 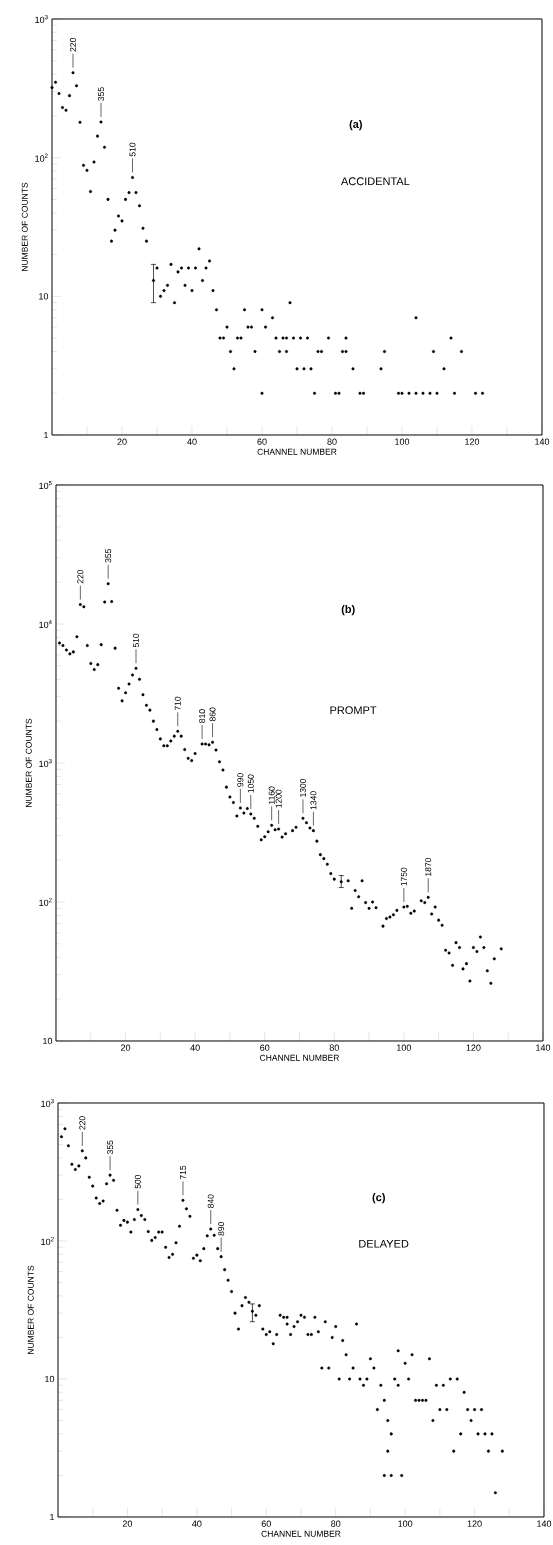 I want to click on y-tick-label: 10$^{4}$, so click(x=45, y=624).